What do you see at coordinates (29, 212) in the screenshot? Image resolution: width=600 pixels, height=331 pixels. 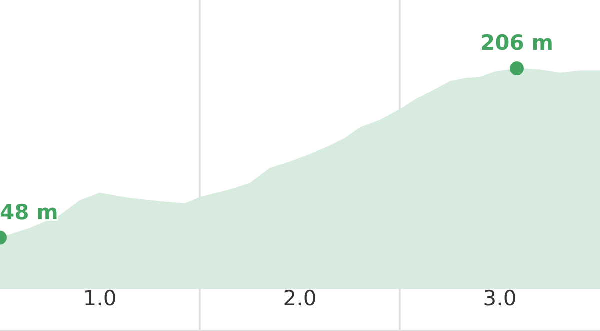 I see `data-label: 48 m` at bounding box center [29, 212].